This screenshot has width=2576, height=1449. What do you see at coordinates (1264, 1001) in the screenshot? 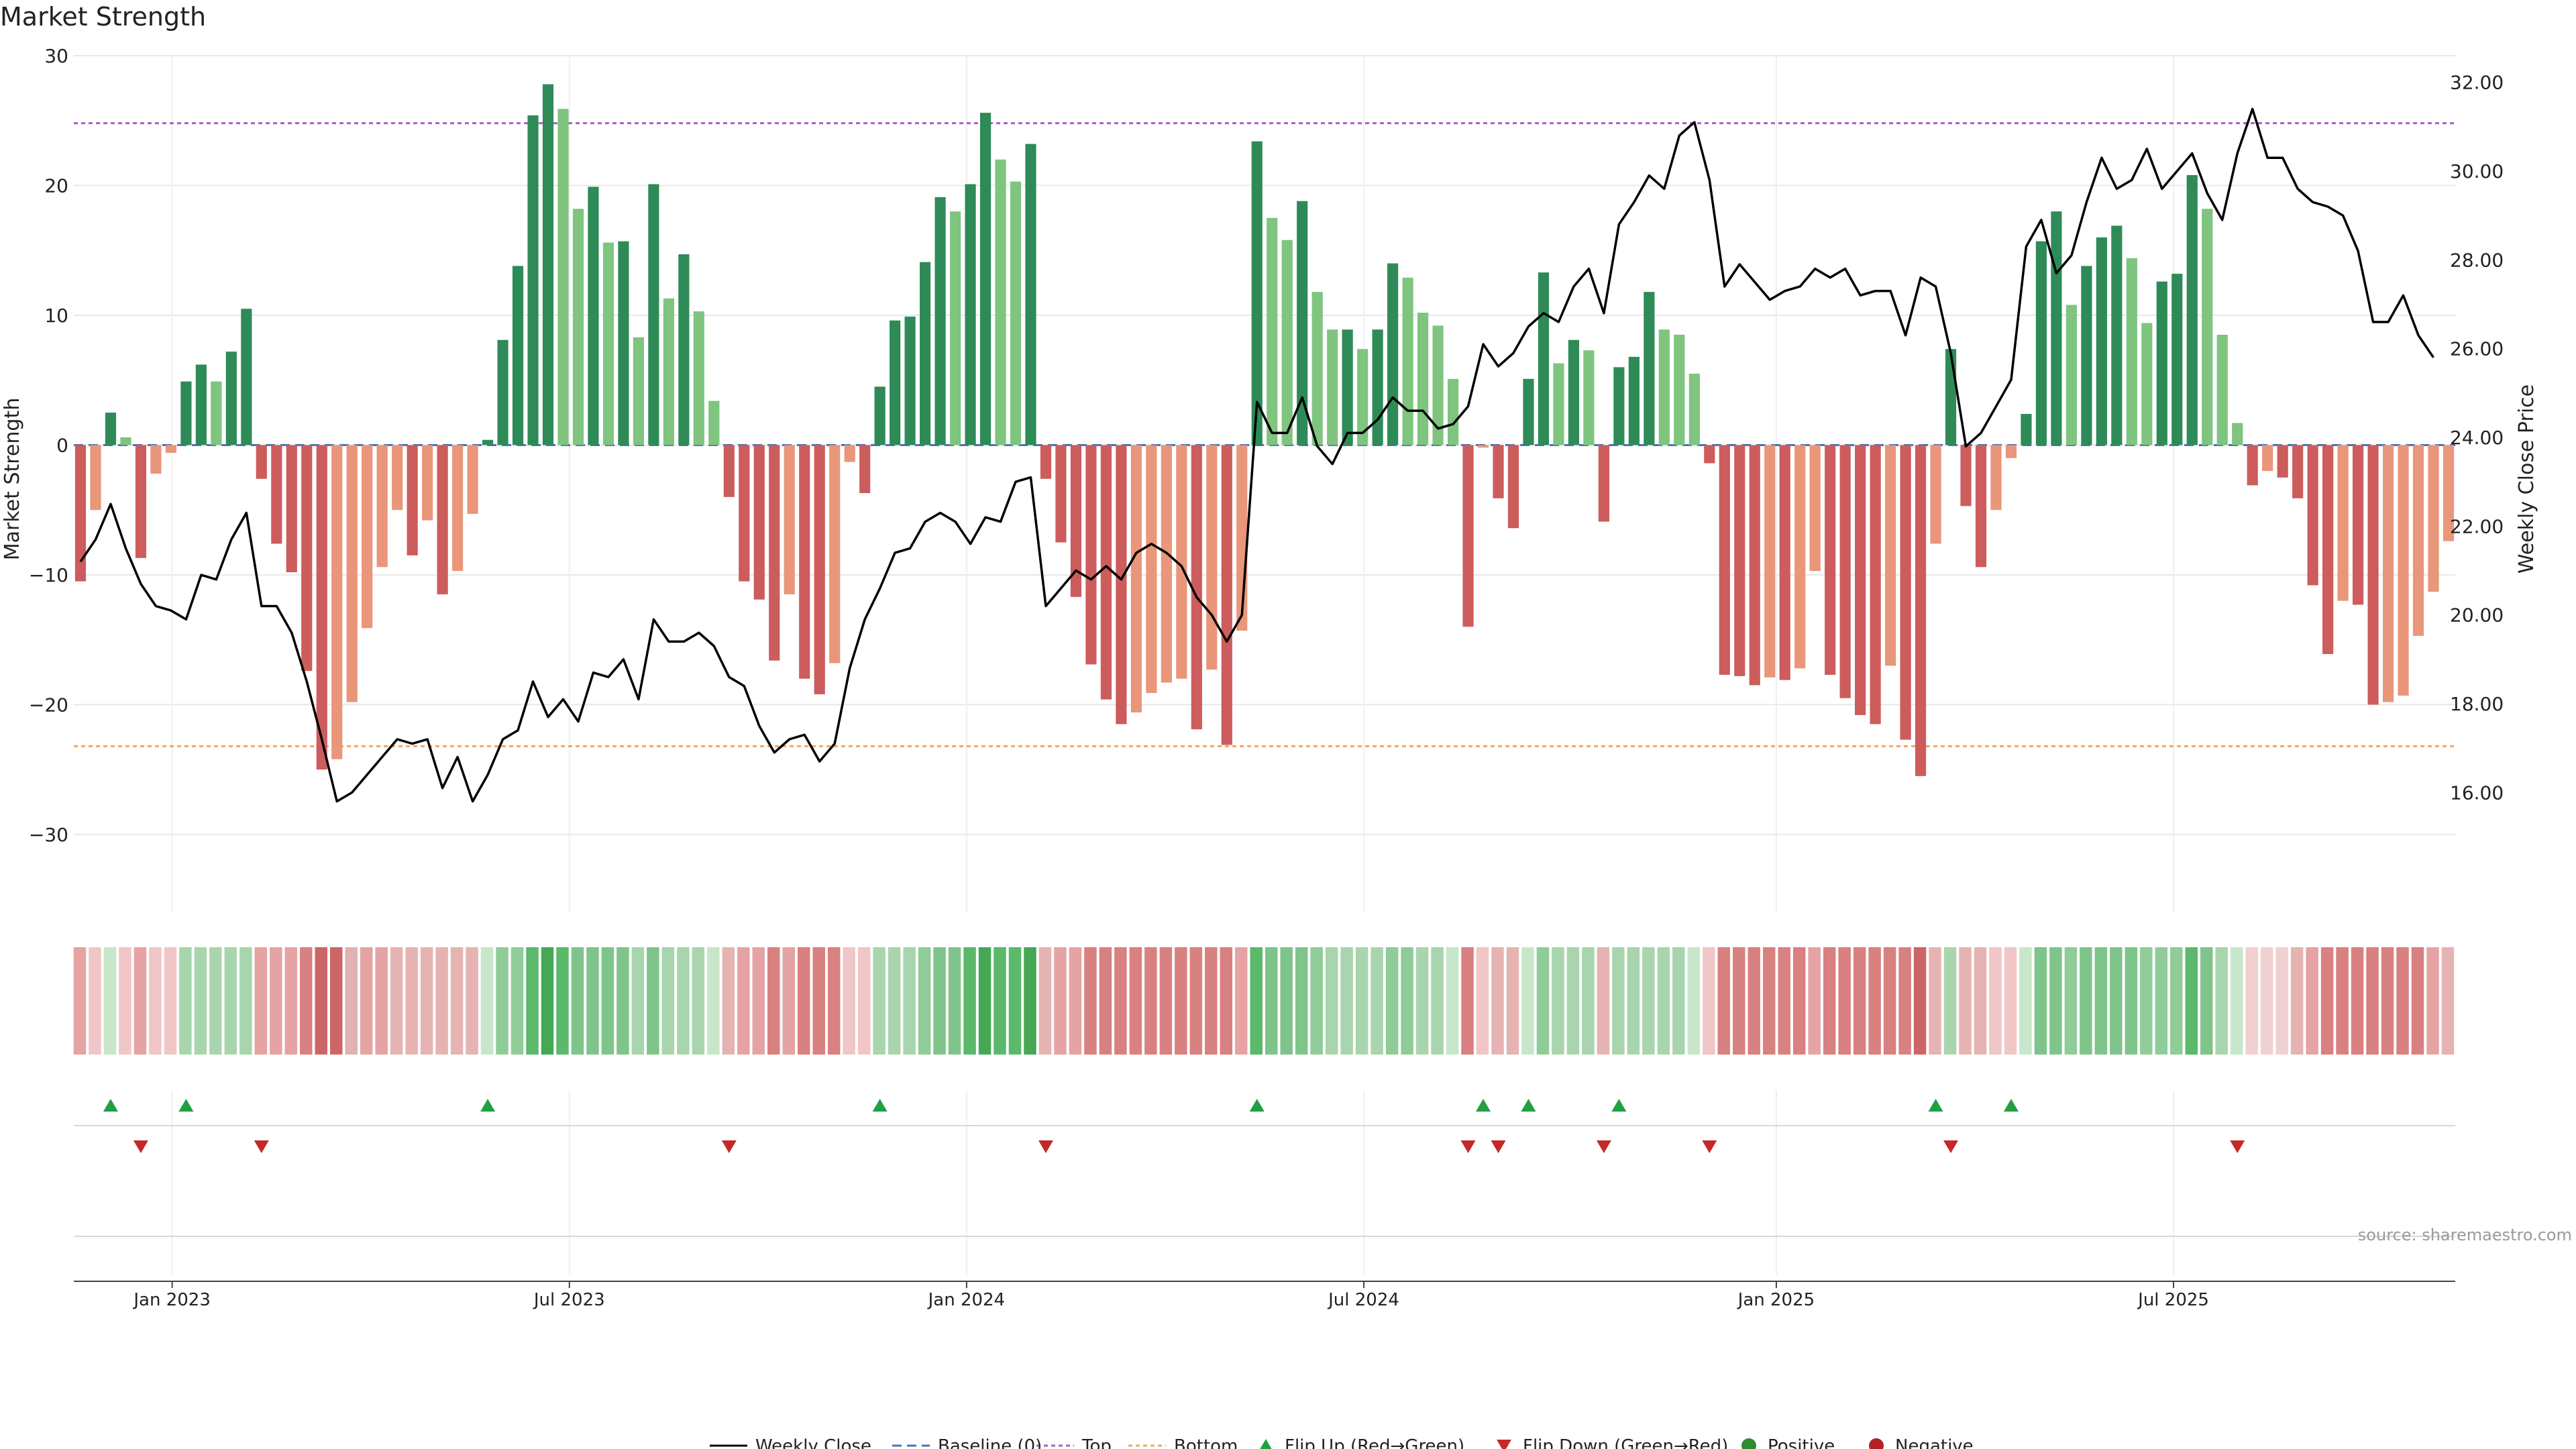
I see `strength-heat-strip` at bounding box center [1264, 1001].